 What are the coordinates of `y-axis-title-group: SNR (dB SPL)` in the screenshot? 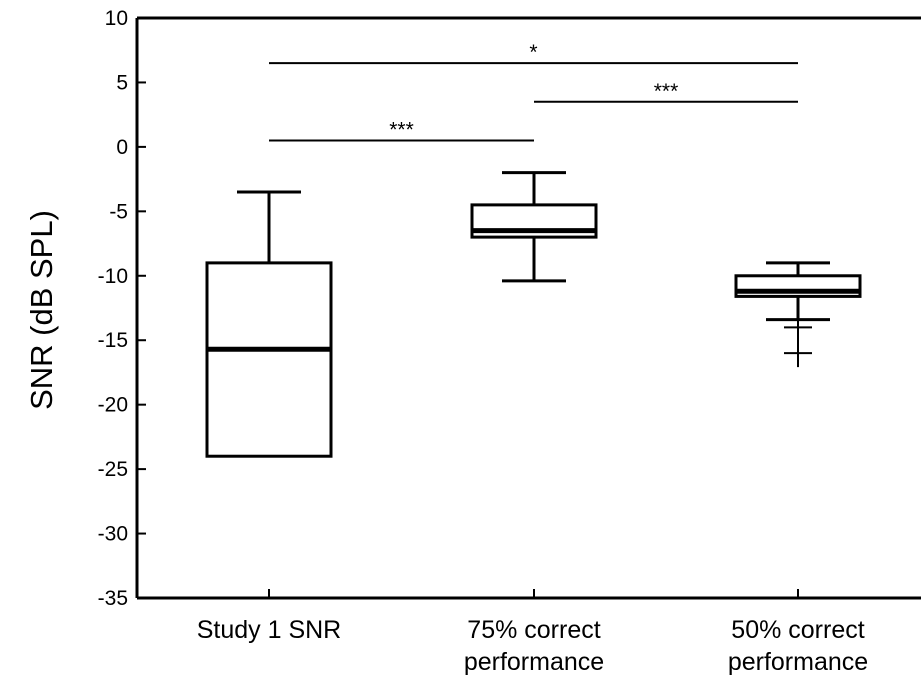 It's located at (41, 310).